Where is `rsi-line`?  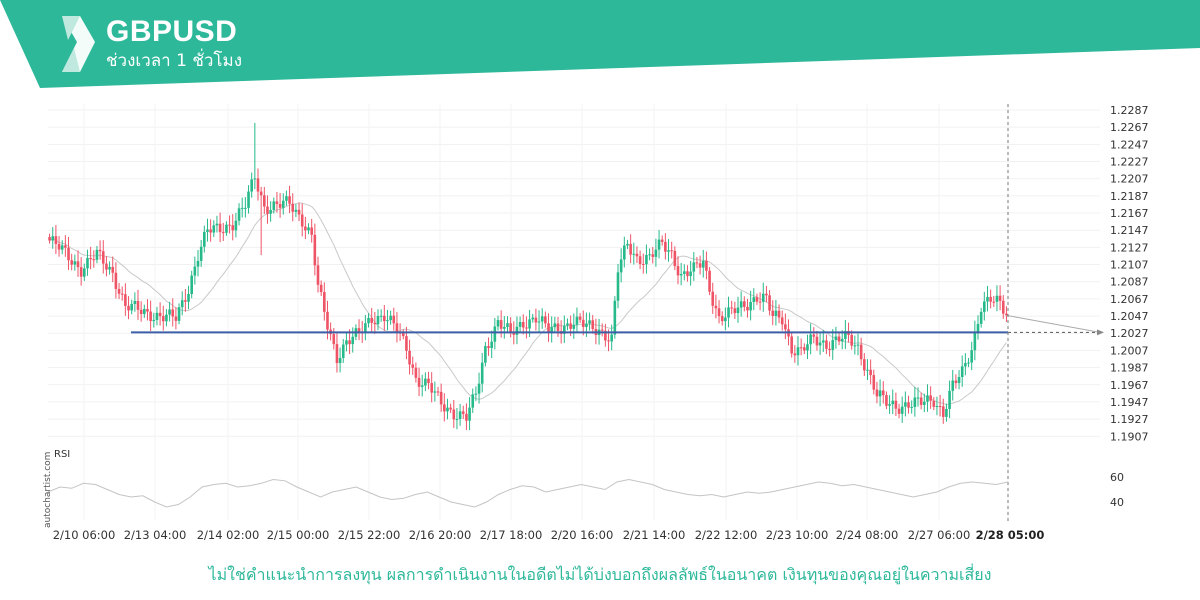 rsi-line is located at coordinates (528, 493).